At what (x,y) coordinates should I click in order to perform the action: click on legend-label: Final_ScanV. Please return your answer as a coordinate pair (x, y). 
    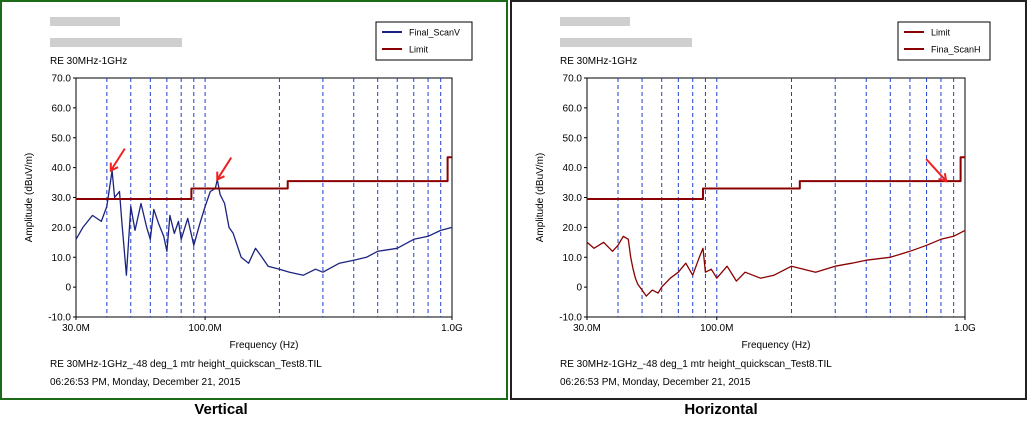
    Looking at the image, I should click on (434, 33).